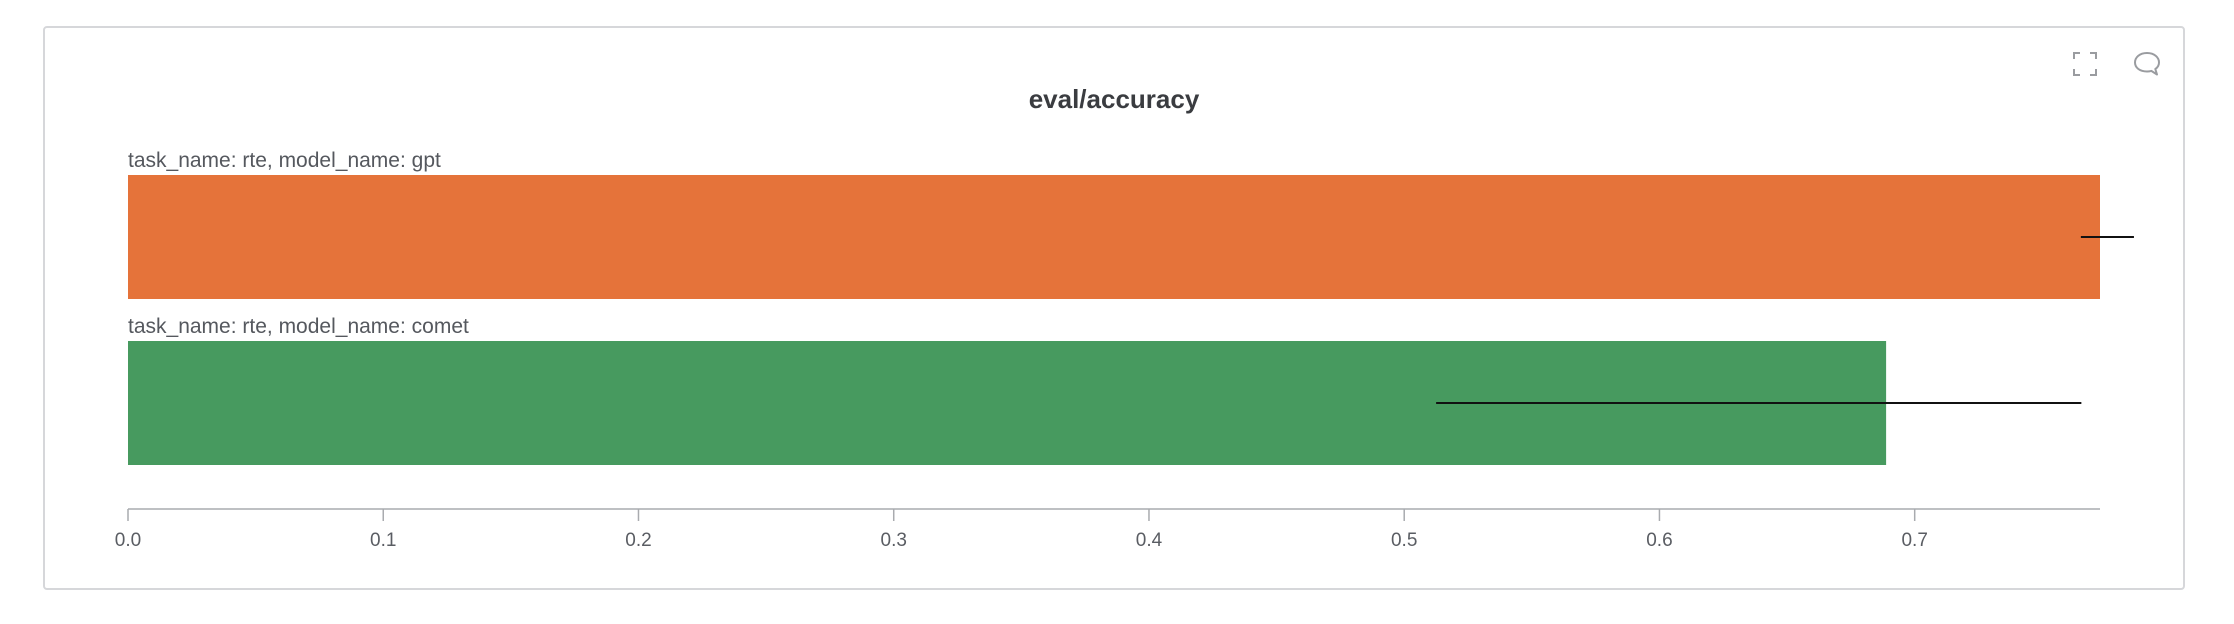 The width and height of the screenshot is (2234, 624). What do you see at coordinates (1149, 540) in the screenshot?
I see `x-tick-label: 0.4` at bounding box center [1149, 540].